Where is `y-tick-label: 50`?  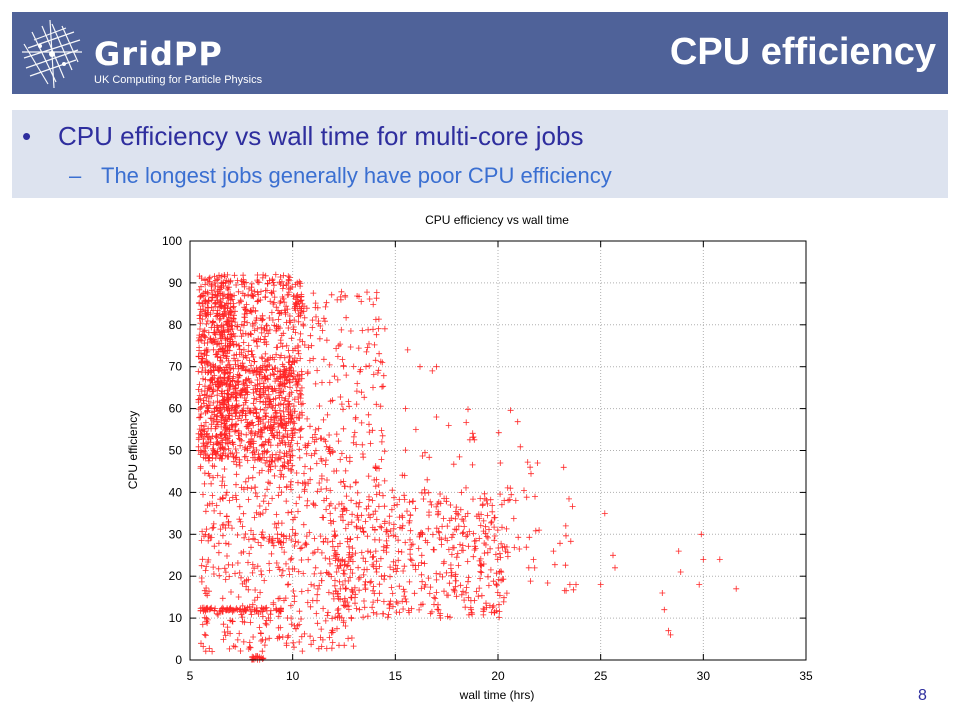
y-tick-label: 50 is located at coordinates (176, 451).